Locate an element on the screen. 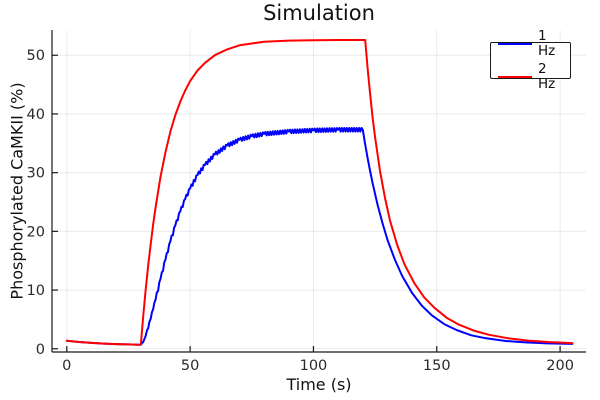 The width and height of the screenshot is (600, 400). x-tick-label-200: 200 is located at coordinates (560, 366).